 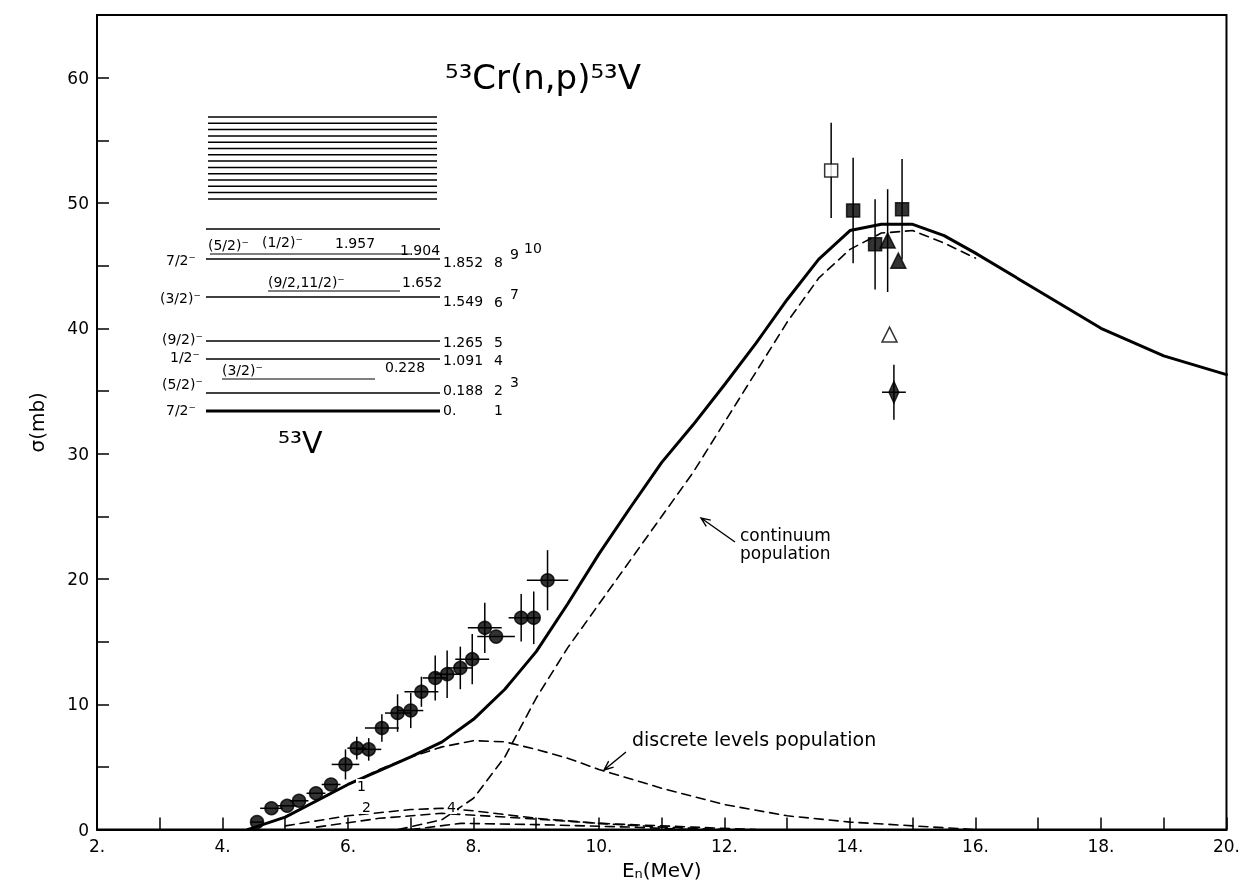 What do you see at coordinates (78, 328) in the screenshot?
I see `y-tick-label: 40` at bounding box center [78, 328].